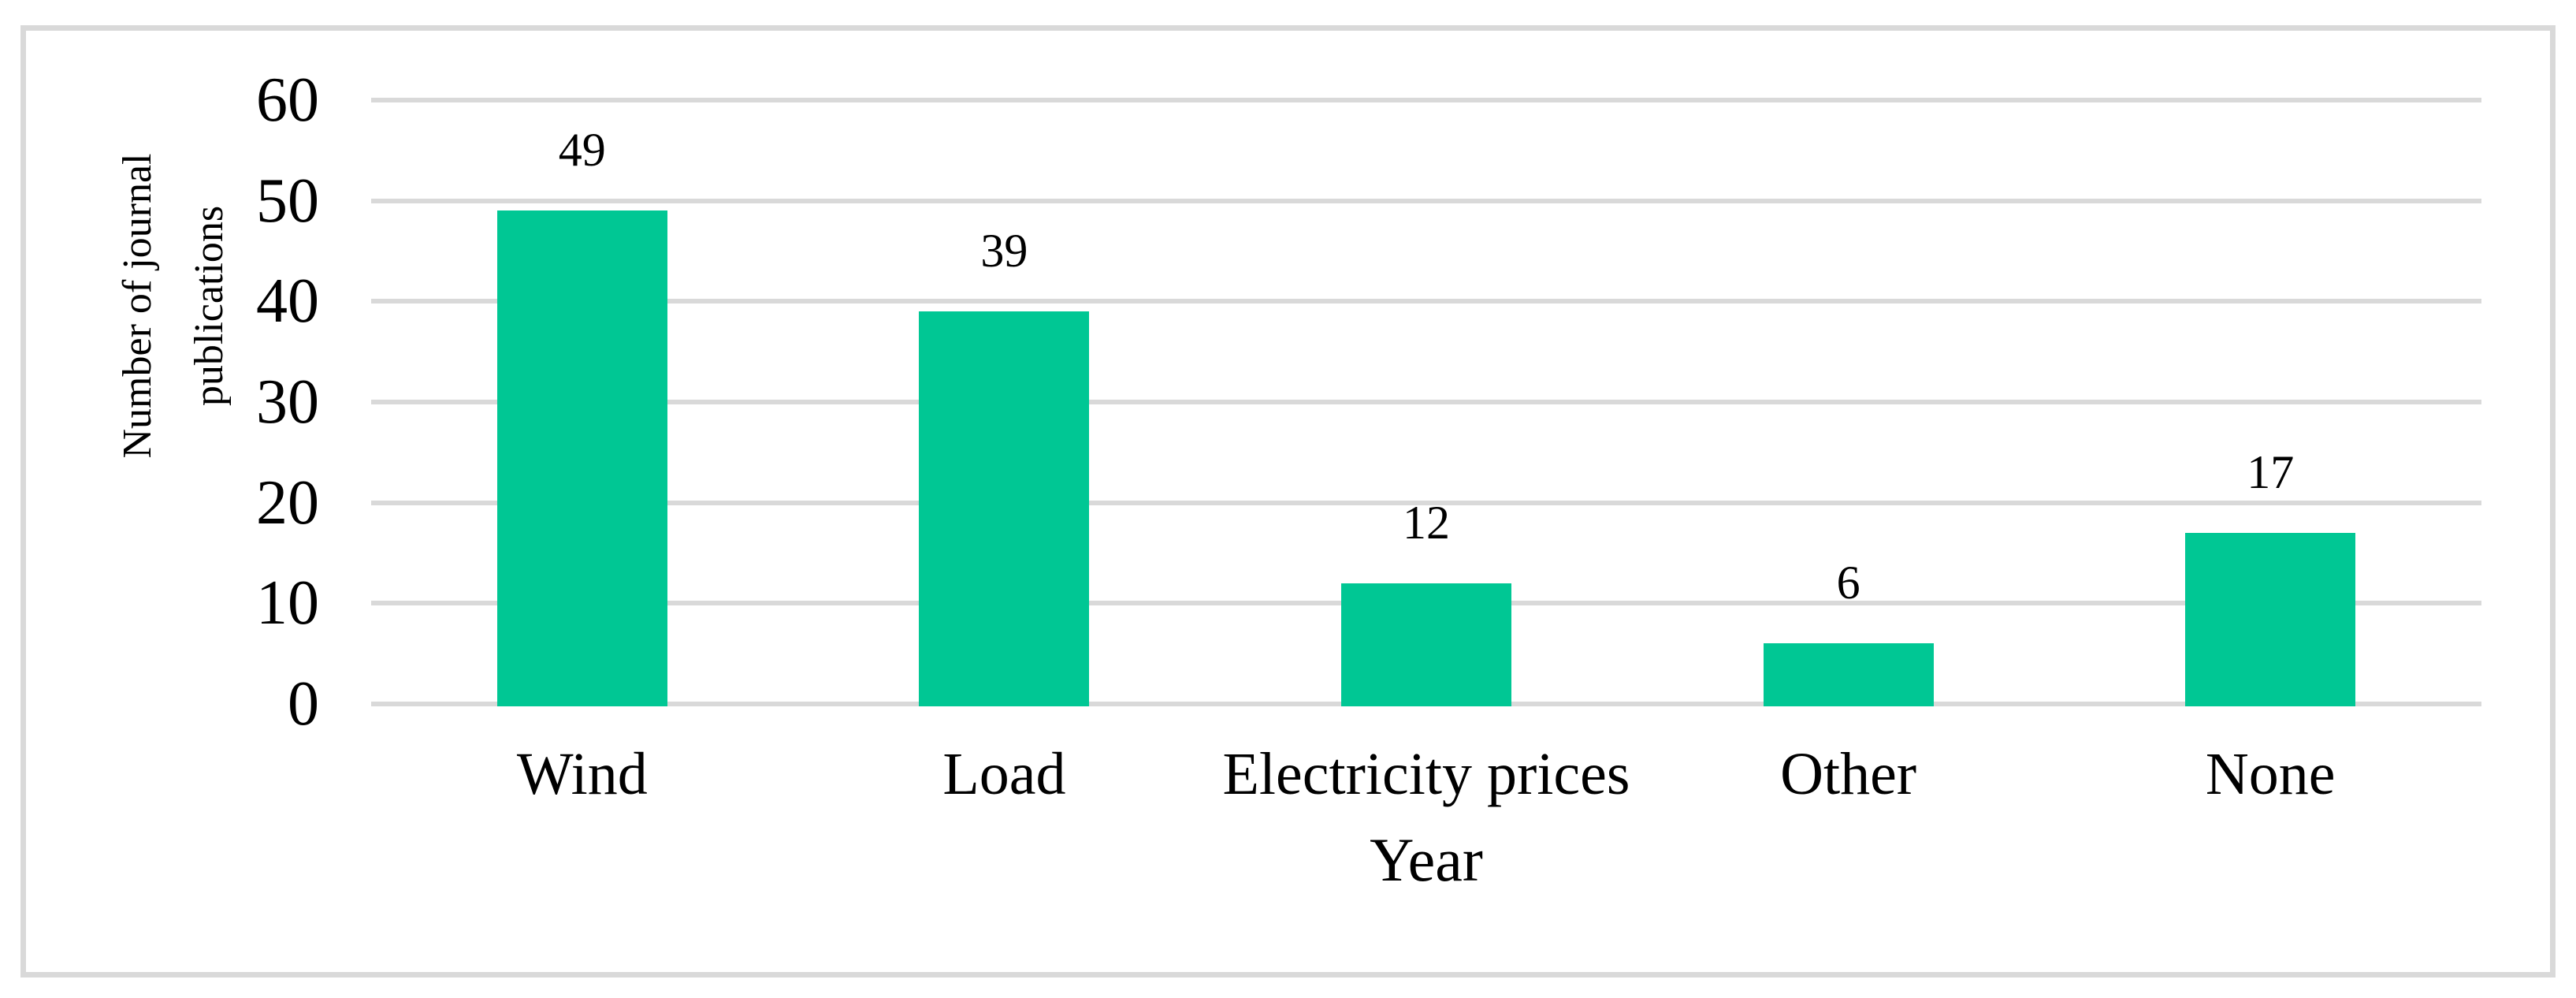 The height and width of the screenshot is (998, 2576). What do you see at coordinates (287, 502) in the screenshot?
I see `y-tick-label-20: 20` at bounding box center [287, 502].